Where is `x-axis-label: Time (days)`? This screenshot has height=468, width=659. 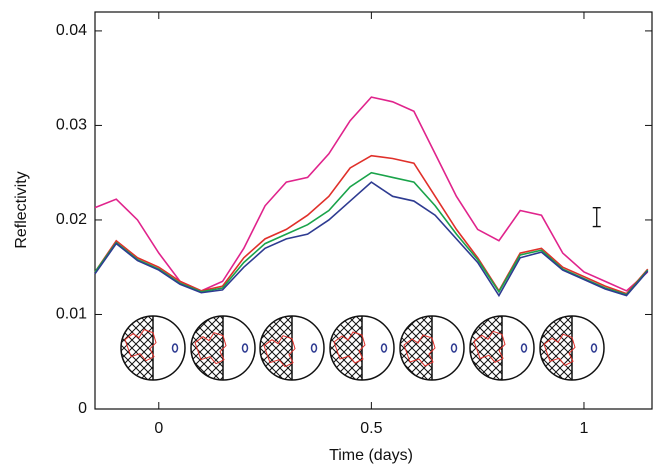
x-axis-label: Time (days) is located at coordinates (371, 455).